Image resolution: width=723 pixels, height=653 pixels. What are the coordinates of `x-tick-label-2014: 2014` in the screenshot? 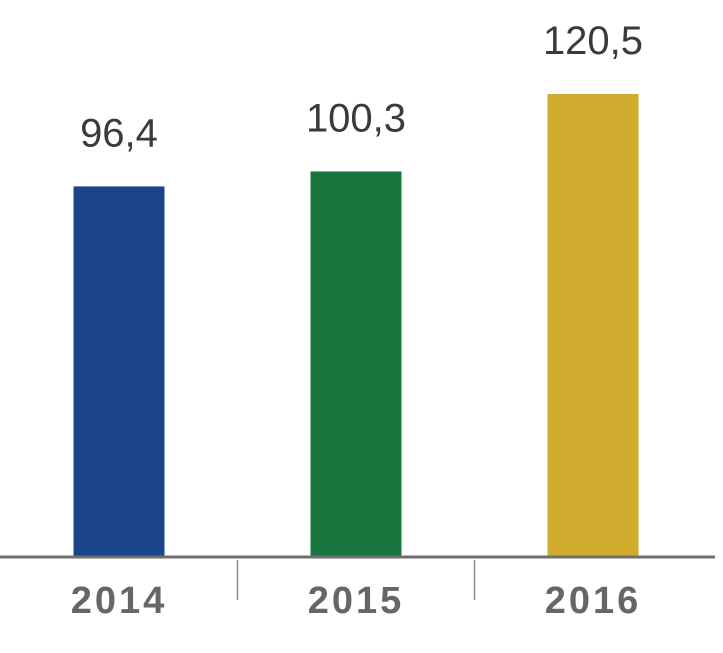 It's located at (119, 601).